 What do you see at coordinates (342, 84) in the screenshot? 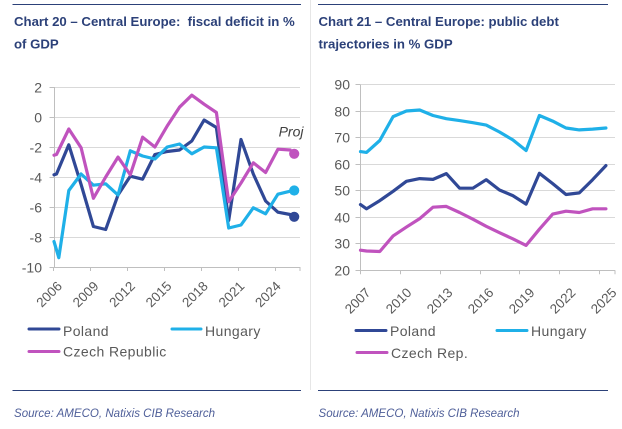
I see `svg-text: 90` at bounding box center [342, 84].